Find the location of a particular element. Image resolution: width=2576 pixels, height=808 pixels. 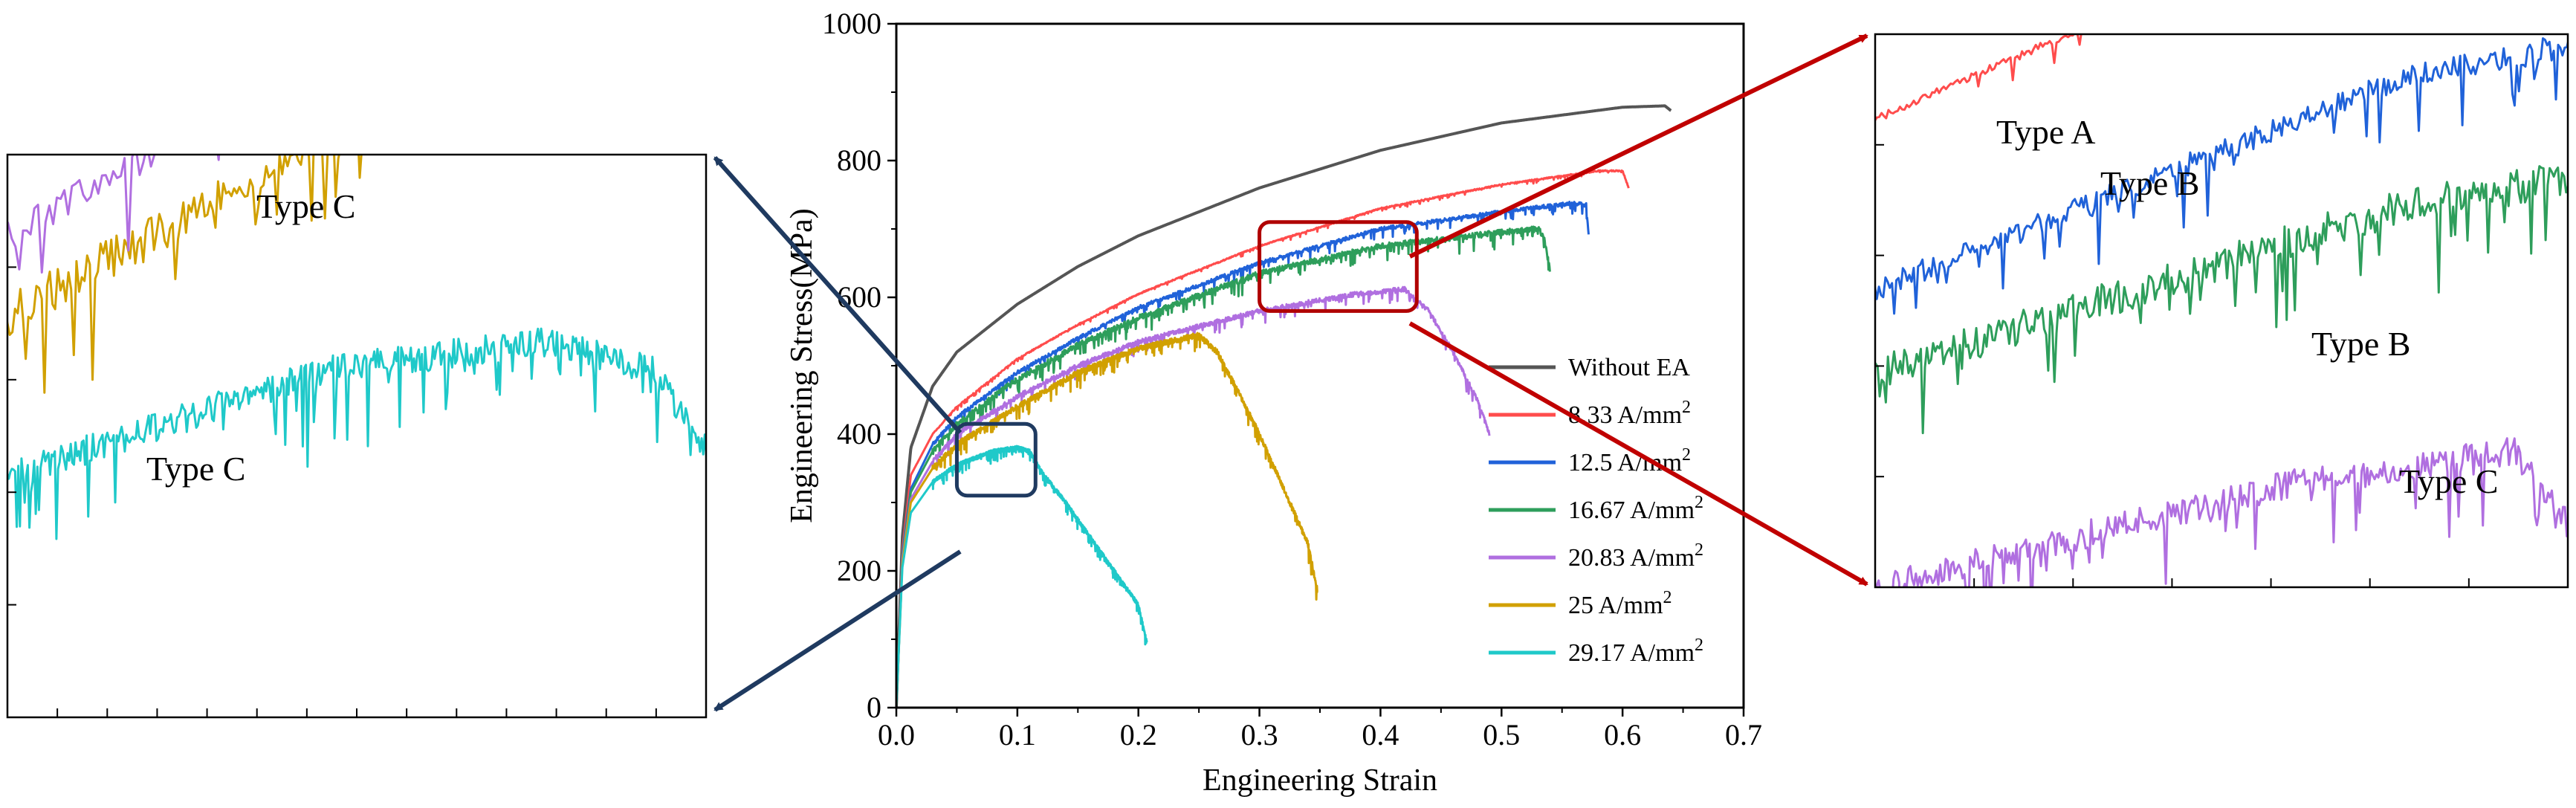

zoom-left-series-group is located at coordinates (357, 347).